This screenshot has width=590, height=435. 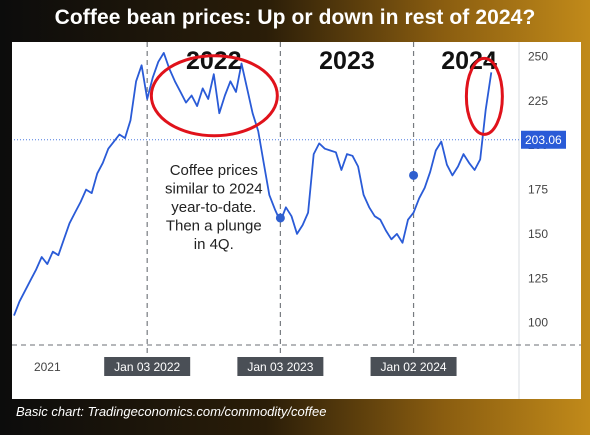 What do you see at coordinates (538, 101) in the screenshot?
I see `y-tick-label: 225` at bounding box center [538, 101].